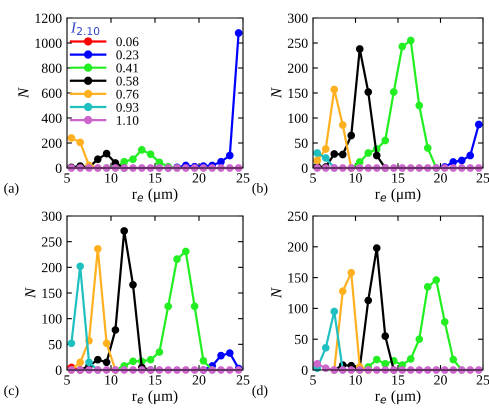 This screenshot has height=411, width=489. Describe the element at coordinates (127, 107) in the screenshot. I see `legend-label: 0.93` at that location.